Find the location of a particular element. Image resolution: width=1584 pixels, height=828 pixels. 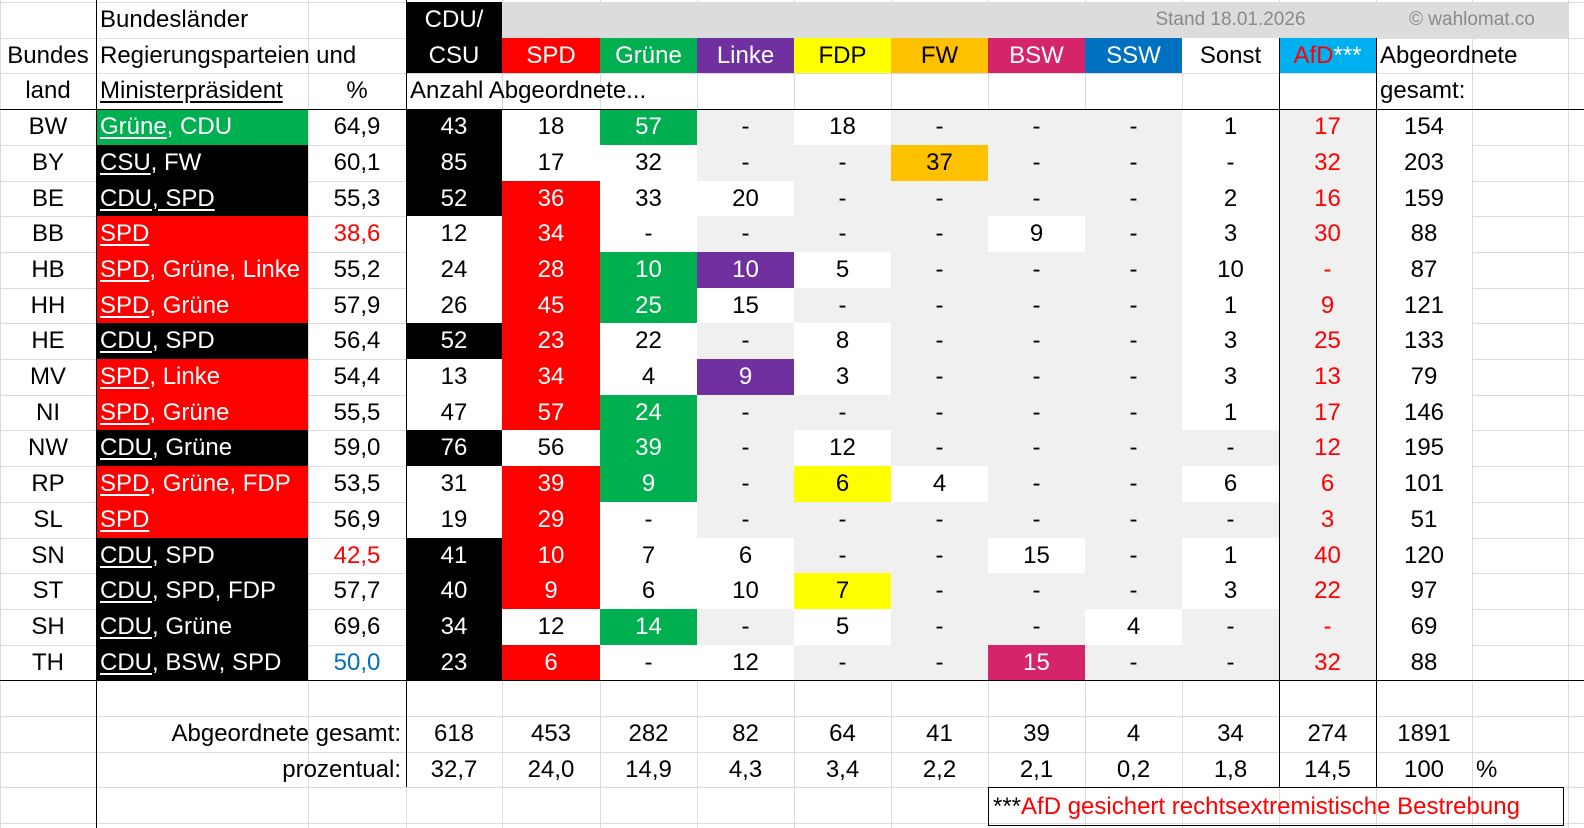

row-mp-party: CDU, SPD is located at coordinates (157, 198).